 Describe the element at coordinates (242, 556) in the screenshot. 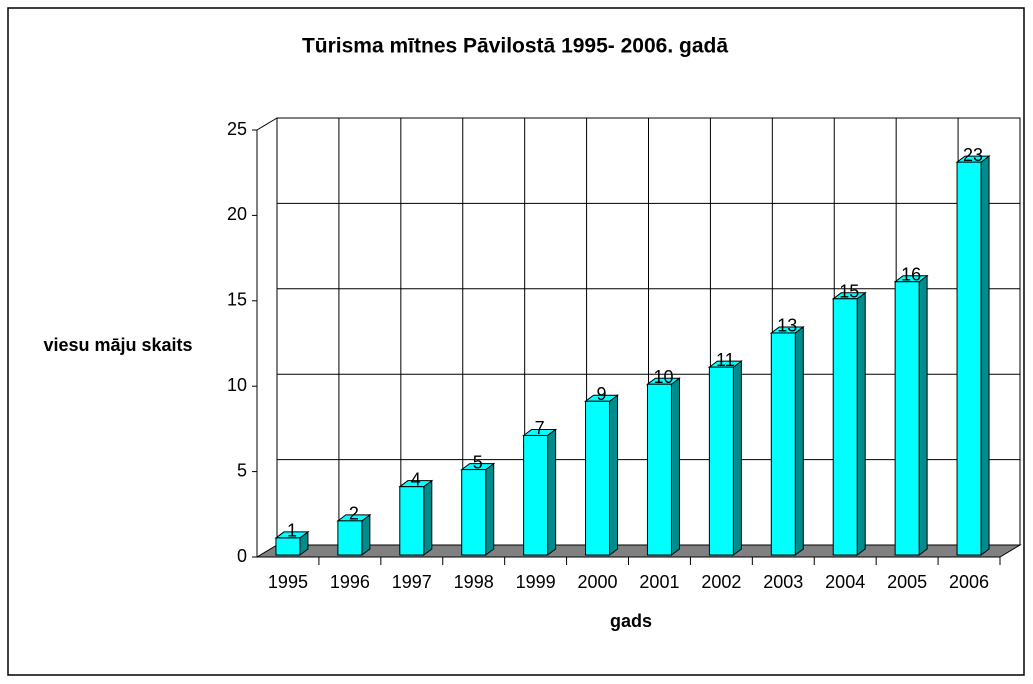

I see `y-tick-label: 0` at that location.